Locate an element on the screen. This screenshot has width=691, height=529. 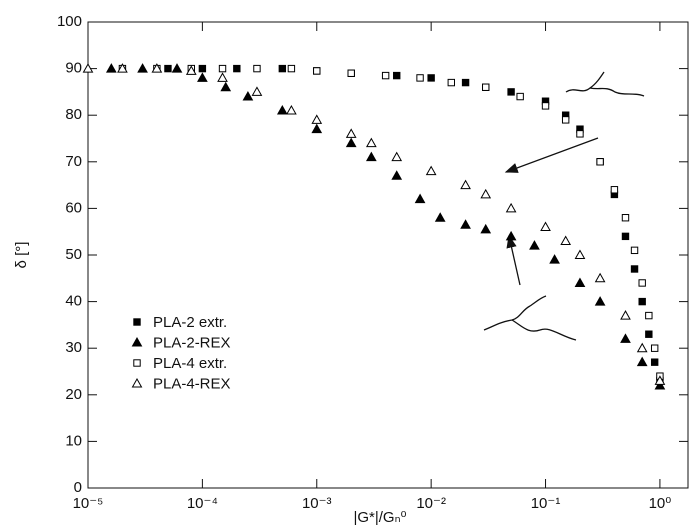
x-tick-label: 10⁻² is located at coordinates (431, 503).